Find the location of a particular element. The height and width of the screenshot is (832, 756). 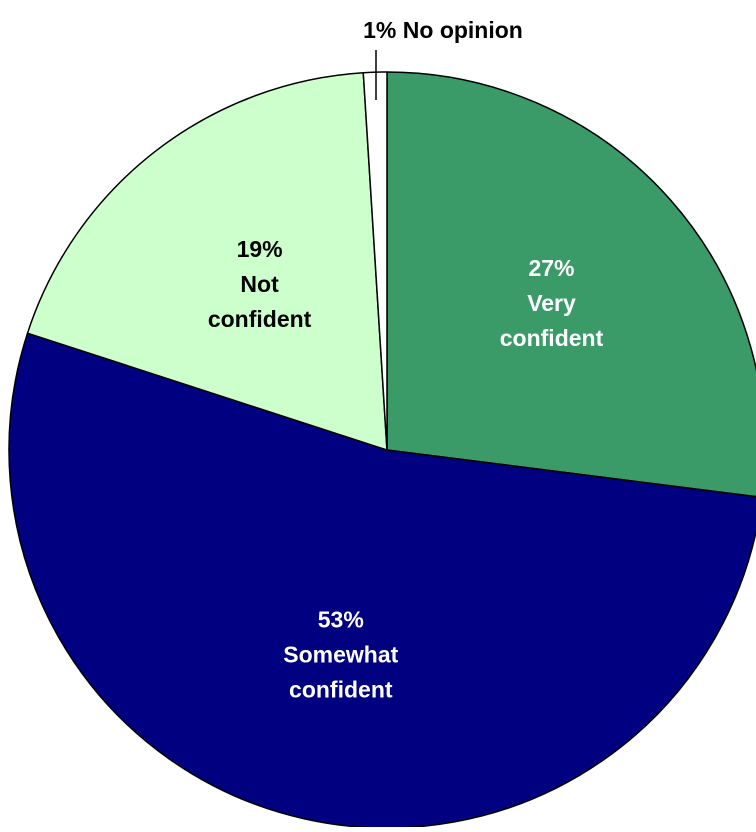

pie-label-line: Not is located at coordinates (259, 284).